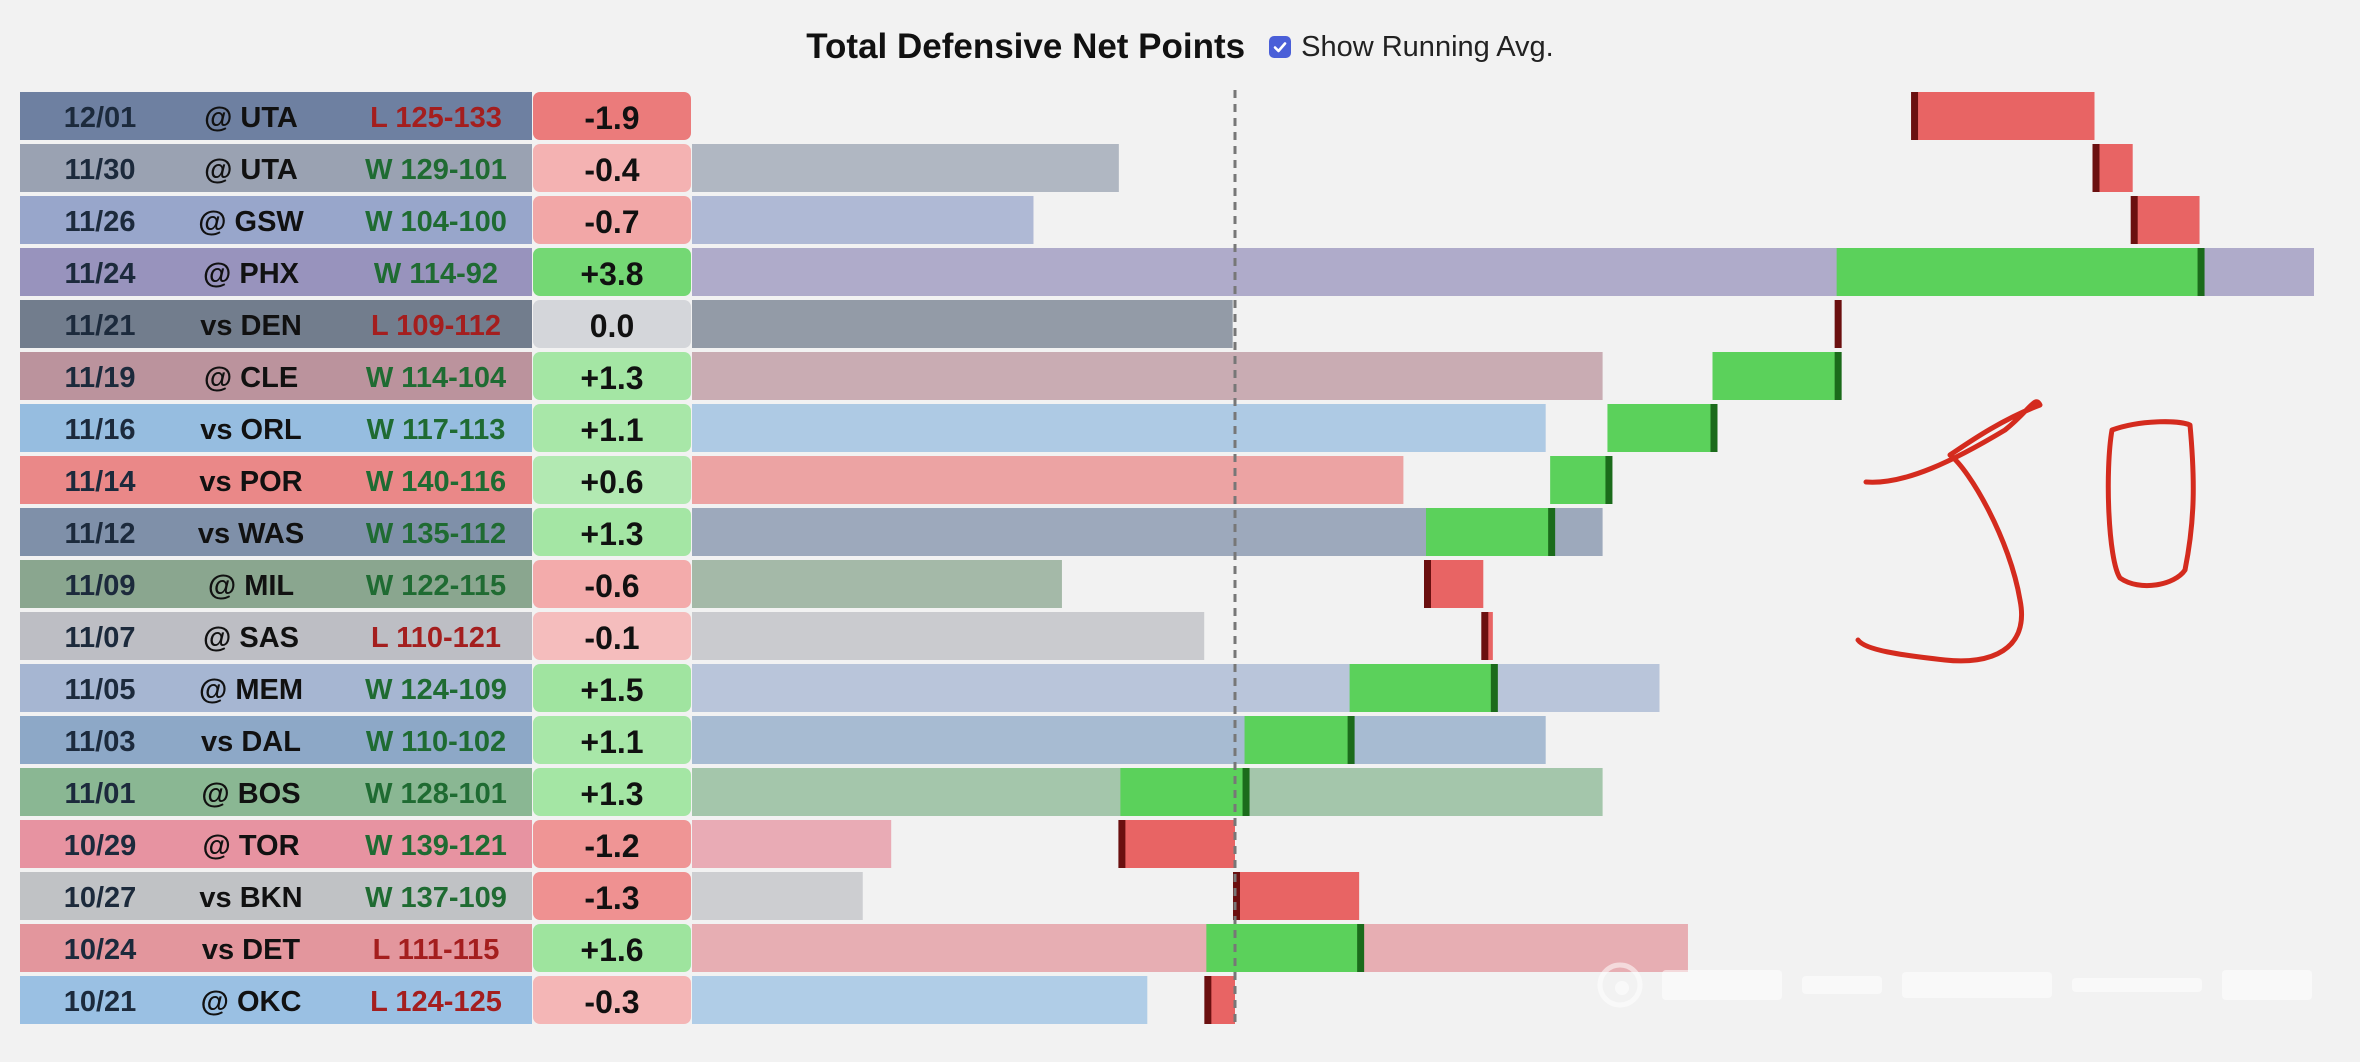  What do you see at coordinates (611, 274) in the screenshot?
I see `net-points-value: +3.8` at bounding box center [611, 274].